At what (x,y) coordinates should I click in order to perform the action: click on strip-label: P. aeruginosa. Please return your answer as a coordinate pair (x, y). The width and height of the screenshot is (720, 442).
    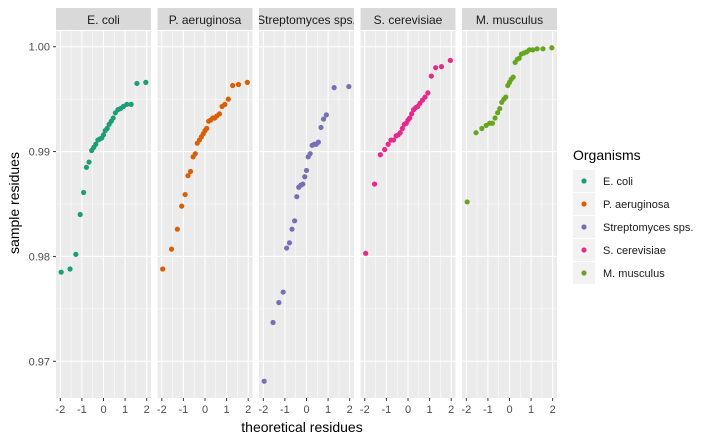
    Looking at the image, I should click on (205, 20).